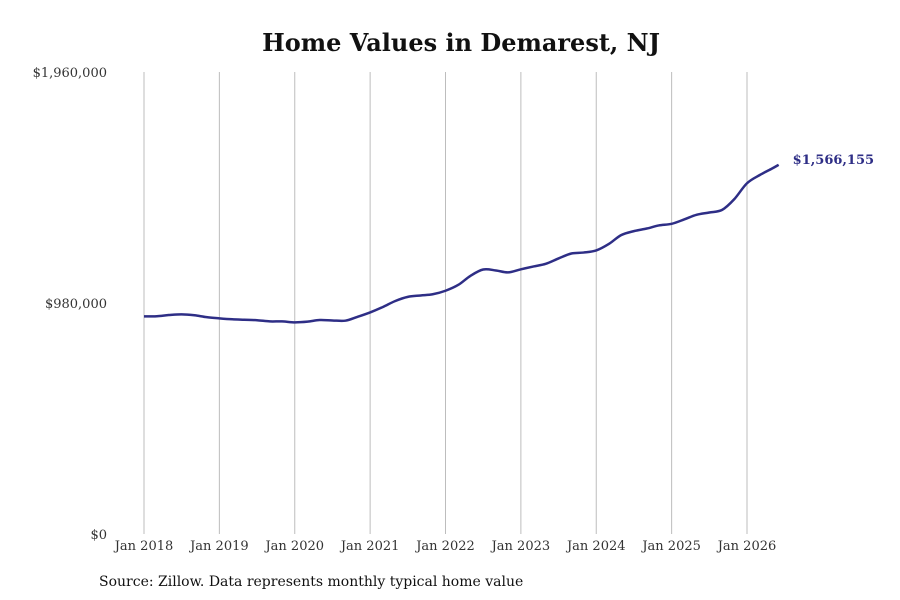  What do you see at coordinates (143, 546) in the screenshot?
I see `x-tick-label: Jan 2018` at bounding box center [143, 546].